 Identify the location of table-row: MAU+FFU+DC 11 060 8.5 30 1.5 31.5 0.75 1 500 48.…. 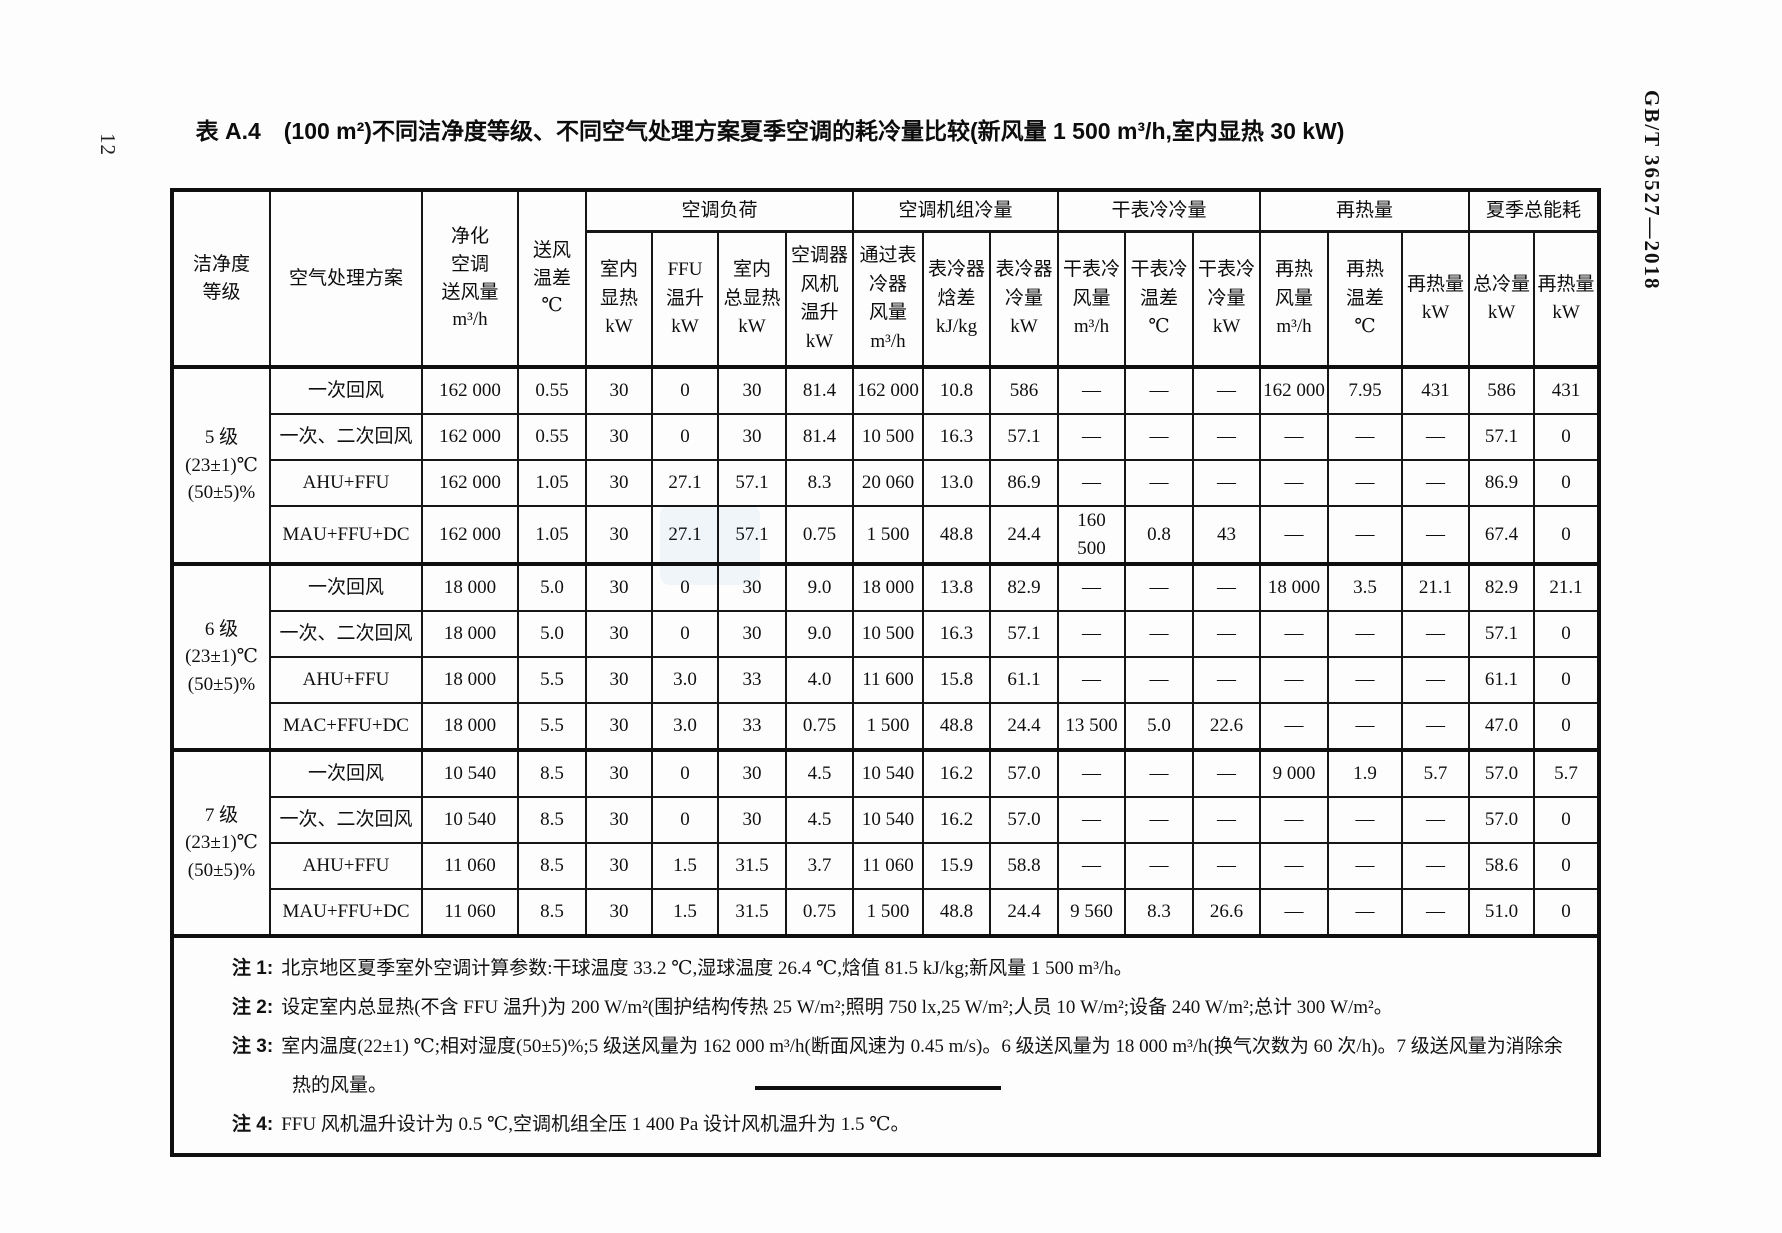
(886, 913).